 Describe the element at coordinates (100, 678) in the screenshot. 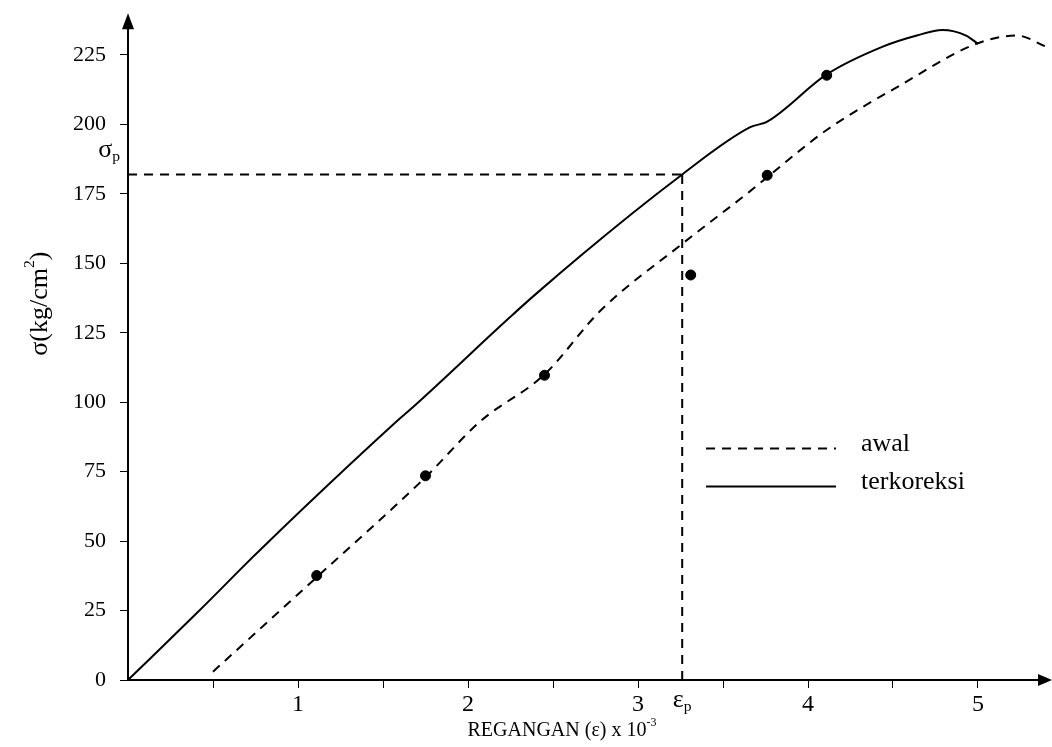

I see `y-tick-label: 0` at that location.